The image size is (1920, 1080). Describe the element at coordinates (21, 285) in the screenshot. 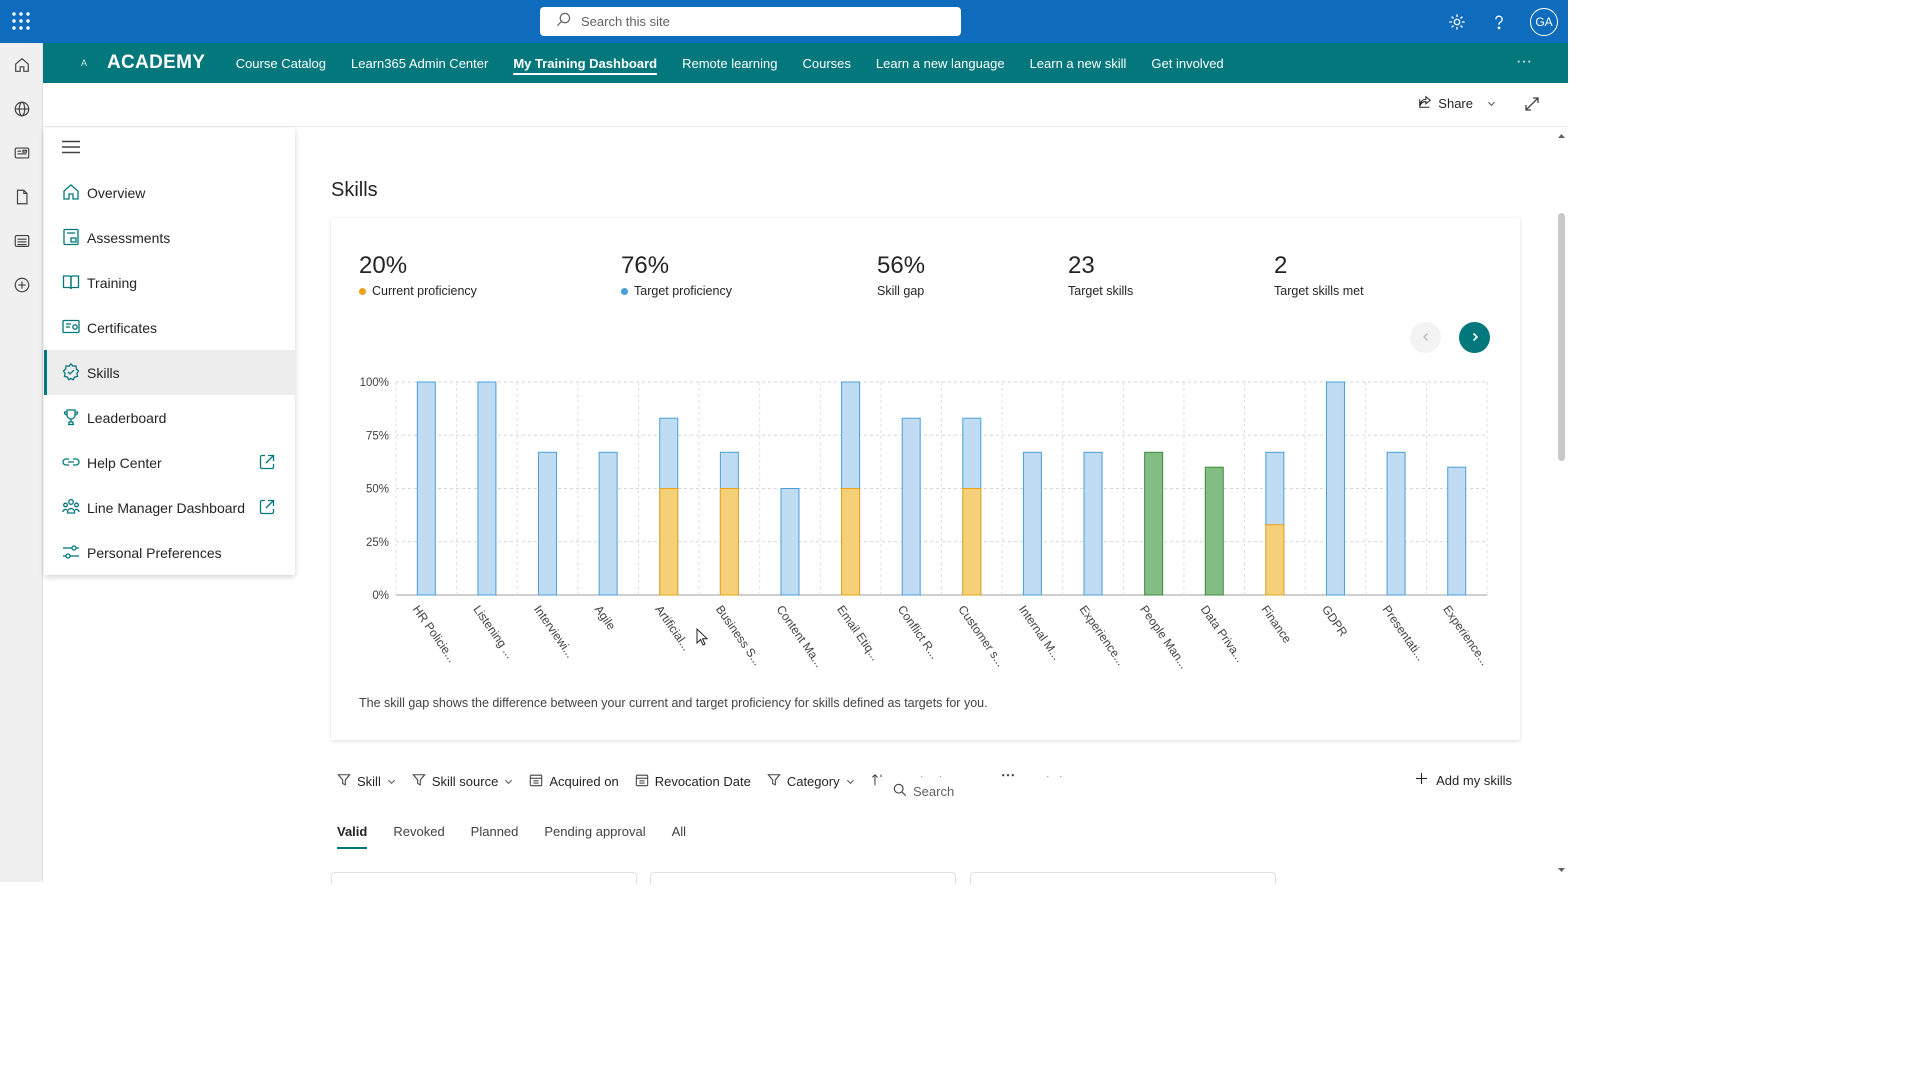

I see `add-circle-icon` at that location.